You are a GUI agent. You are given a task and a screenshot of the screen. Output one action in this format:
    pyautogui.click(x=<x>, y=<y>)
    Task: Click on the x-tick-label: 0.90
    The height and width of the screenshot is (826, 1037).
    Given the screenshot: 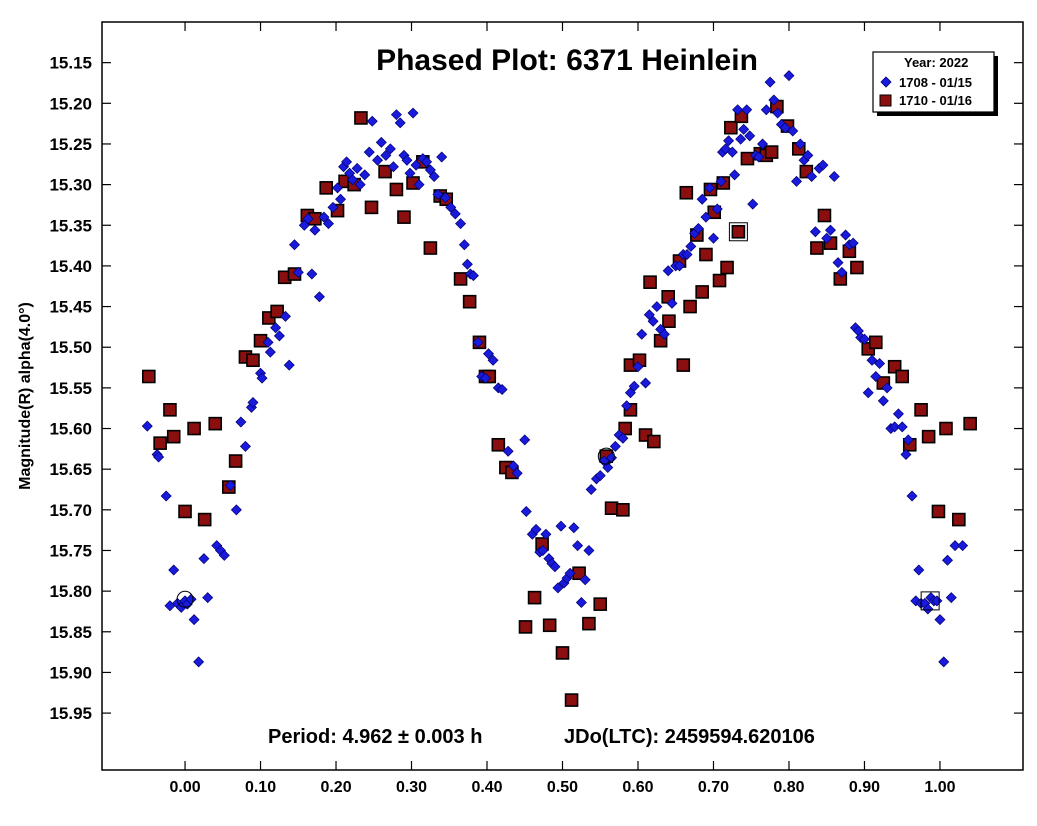 What is the action you would take?
    pyautogui.click(x=864, y=787)
    